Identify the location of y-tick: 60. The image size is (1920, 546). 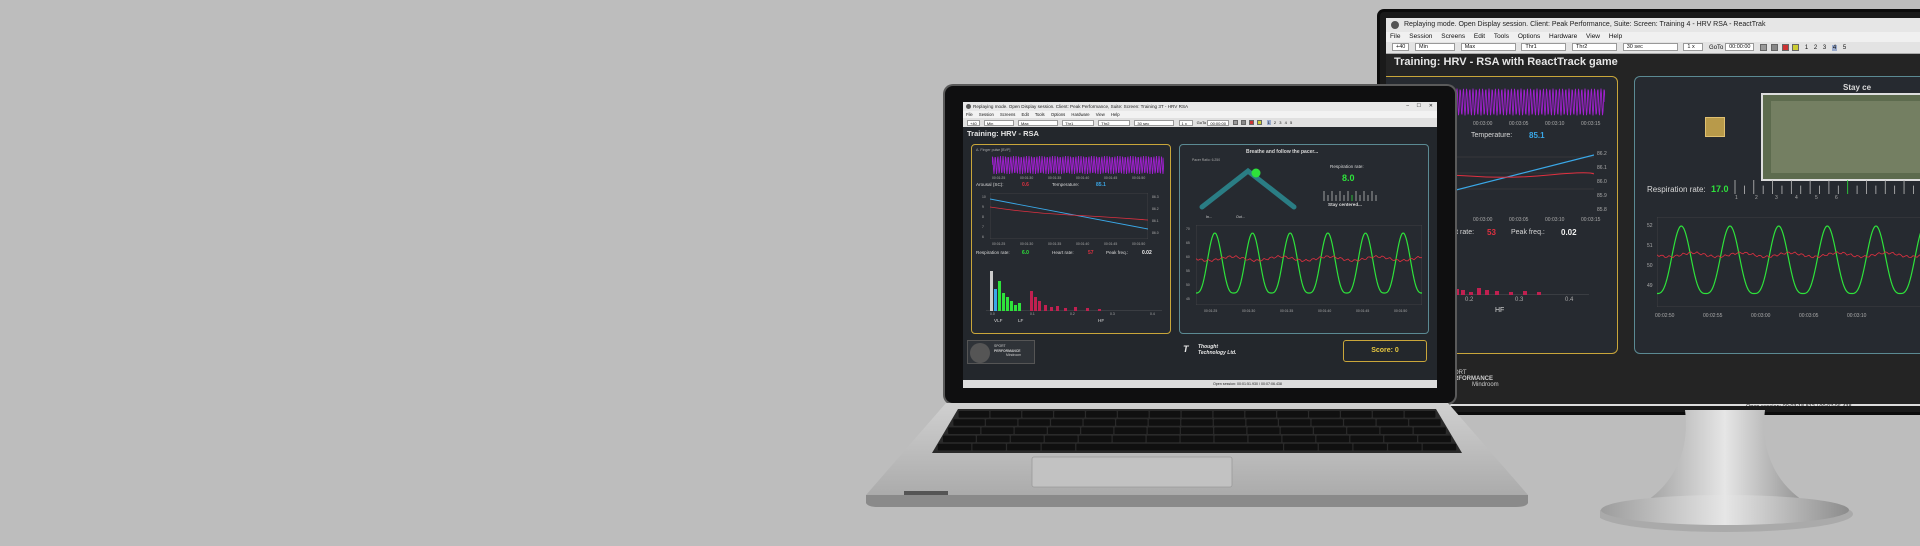
(1188, 257).